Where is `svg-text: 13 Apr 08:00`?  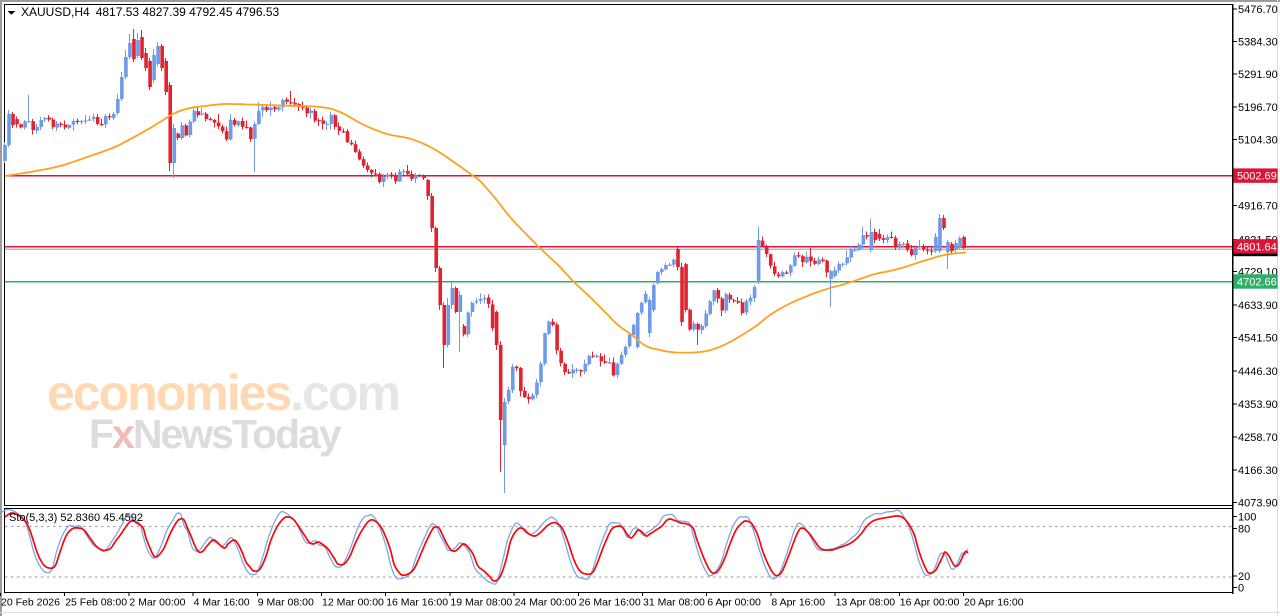 svg-text: 13 Apr 08:00 is located at coordinates (866, 603).